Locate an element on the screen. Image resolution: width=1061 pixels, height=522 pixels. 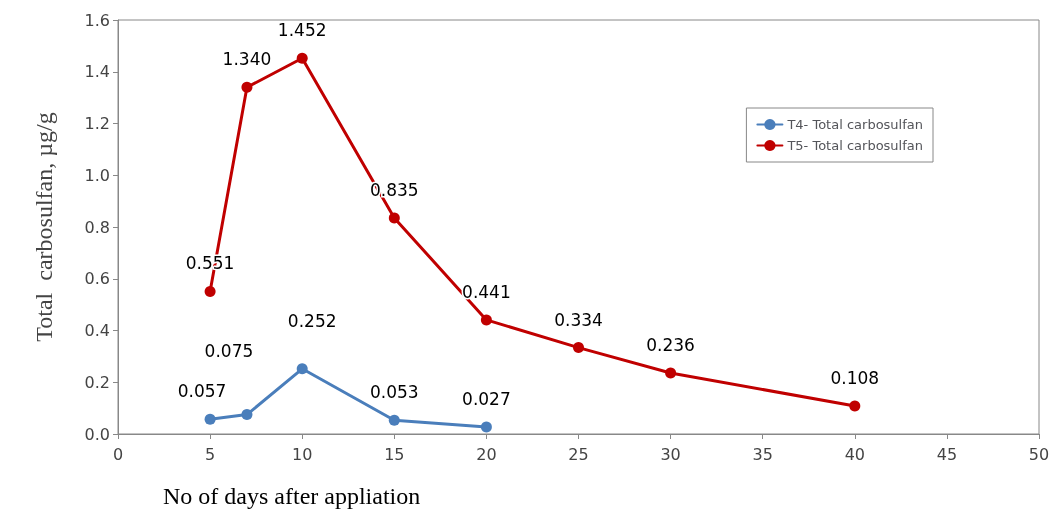
x-tick-label: 30 is located at coordinates (670, 454).